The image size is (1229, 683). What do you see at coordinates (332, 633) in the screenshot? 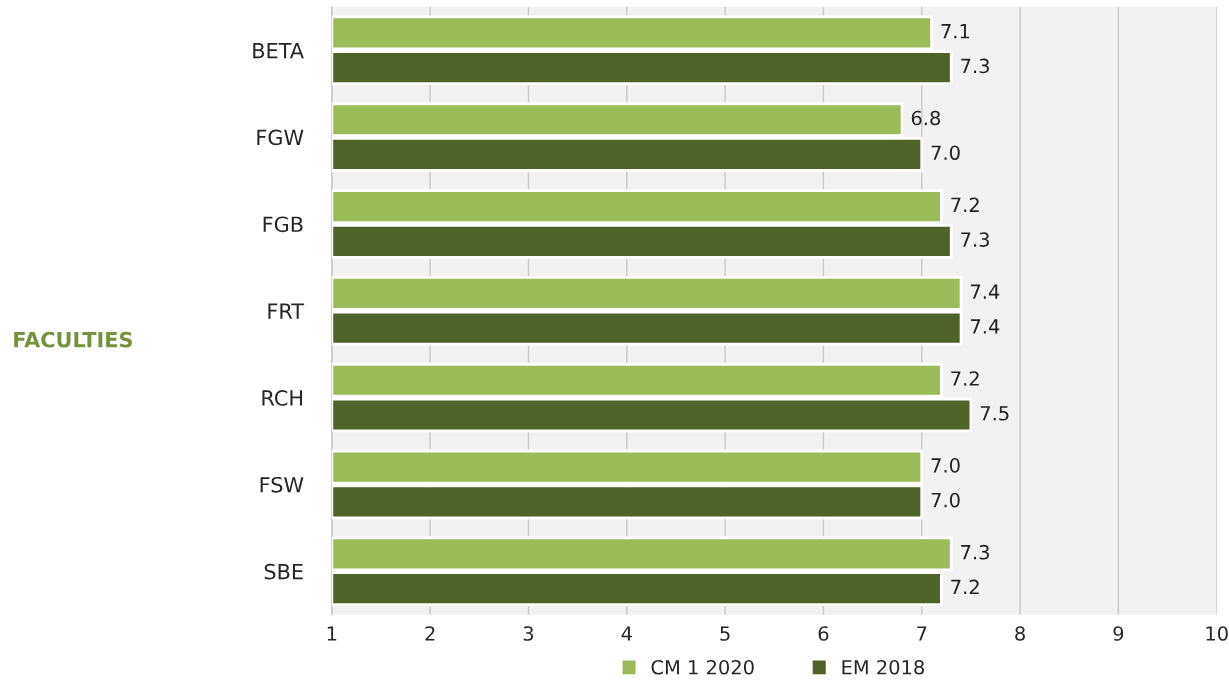
I see `x-tick-label: 1` at bounding box center [332, 633].